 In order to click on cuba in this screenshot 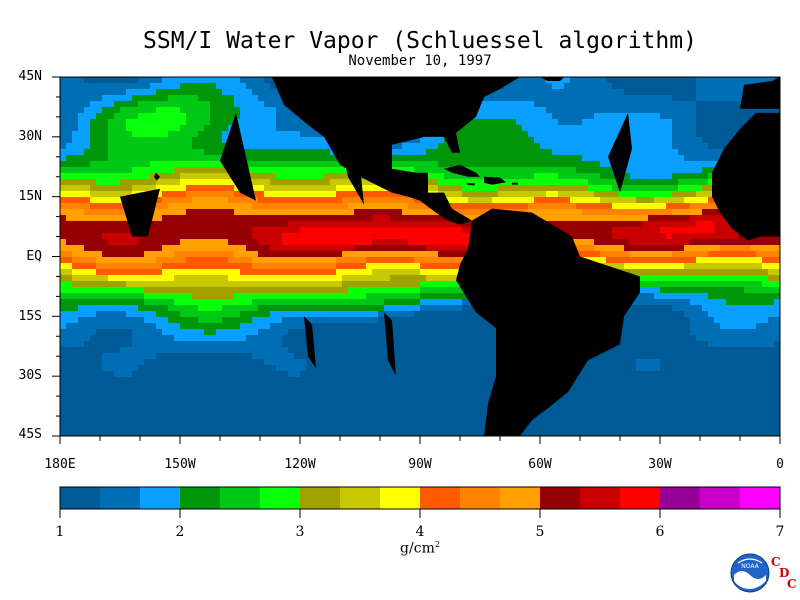, I will do `click(462, 170)`.